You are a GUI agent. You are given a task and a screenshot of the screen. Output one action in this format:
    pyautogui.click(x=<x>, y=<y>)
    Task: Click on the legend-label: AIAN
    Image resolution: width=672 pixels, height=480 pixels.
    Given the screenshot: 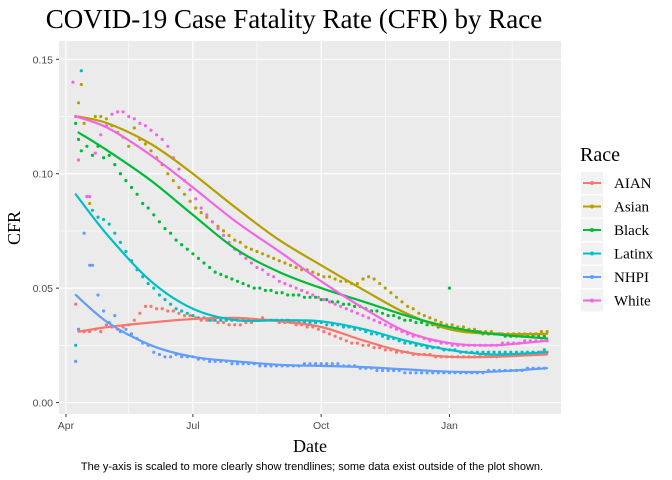 What is the action you would take?
    pyautogui.click(x=633, y=184)
    